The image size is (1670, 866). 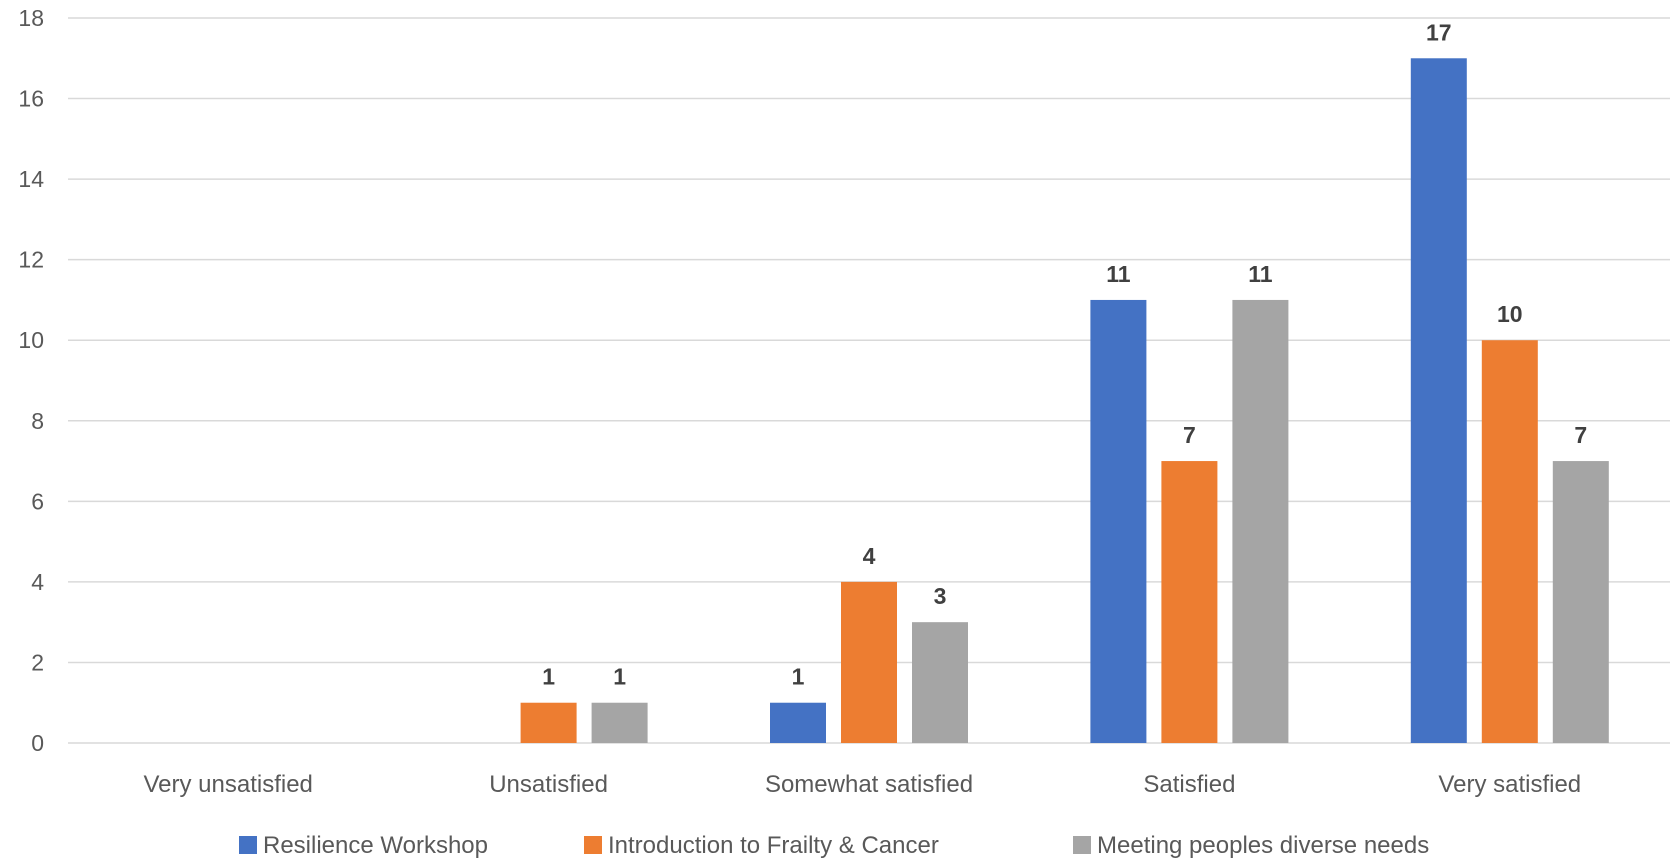 I want to click on y-tick-label: 14, so click(x=31, y=179).